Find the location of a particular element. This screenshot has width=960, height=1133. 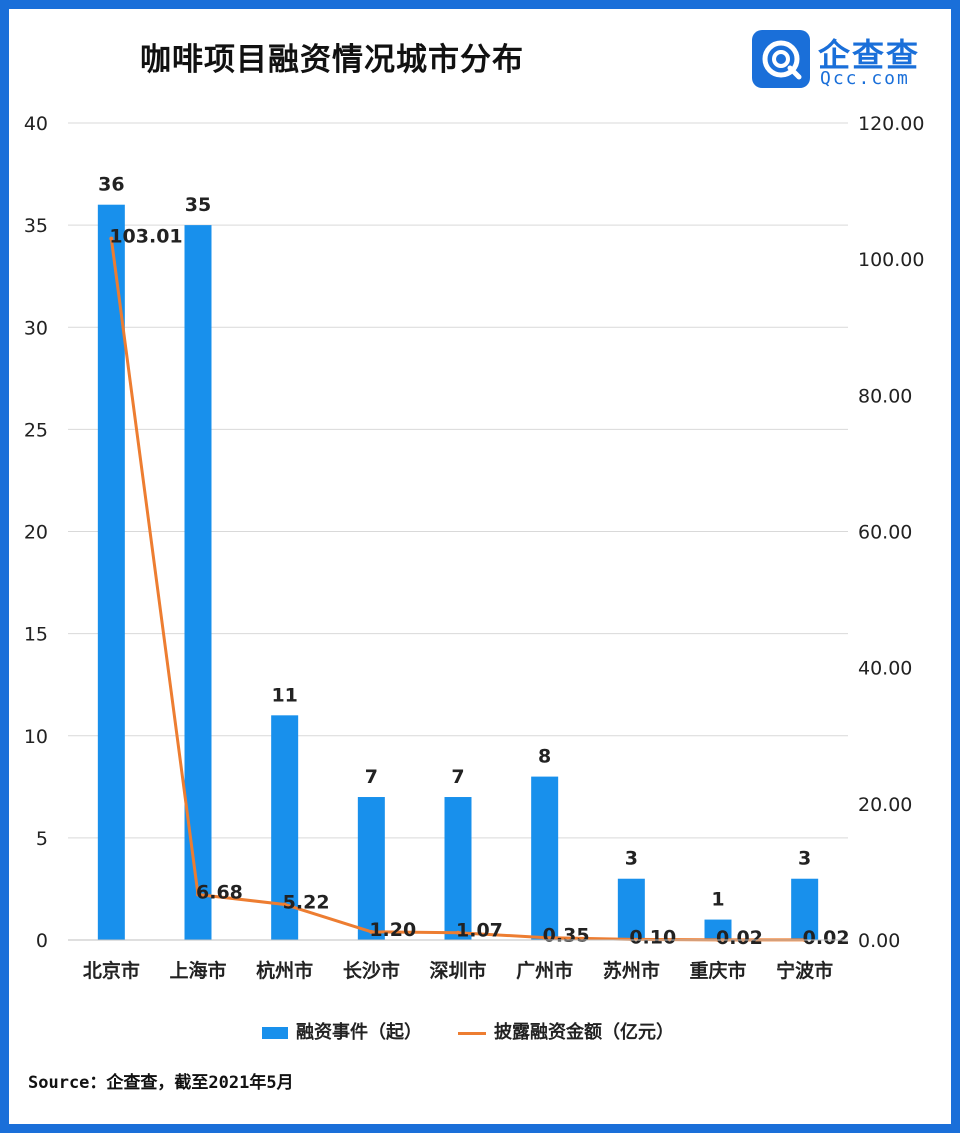

line-value-label: 1.07 is located at coordinates (479, 931).